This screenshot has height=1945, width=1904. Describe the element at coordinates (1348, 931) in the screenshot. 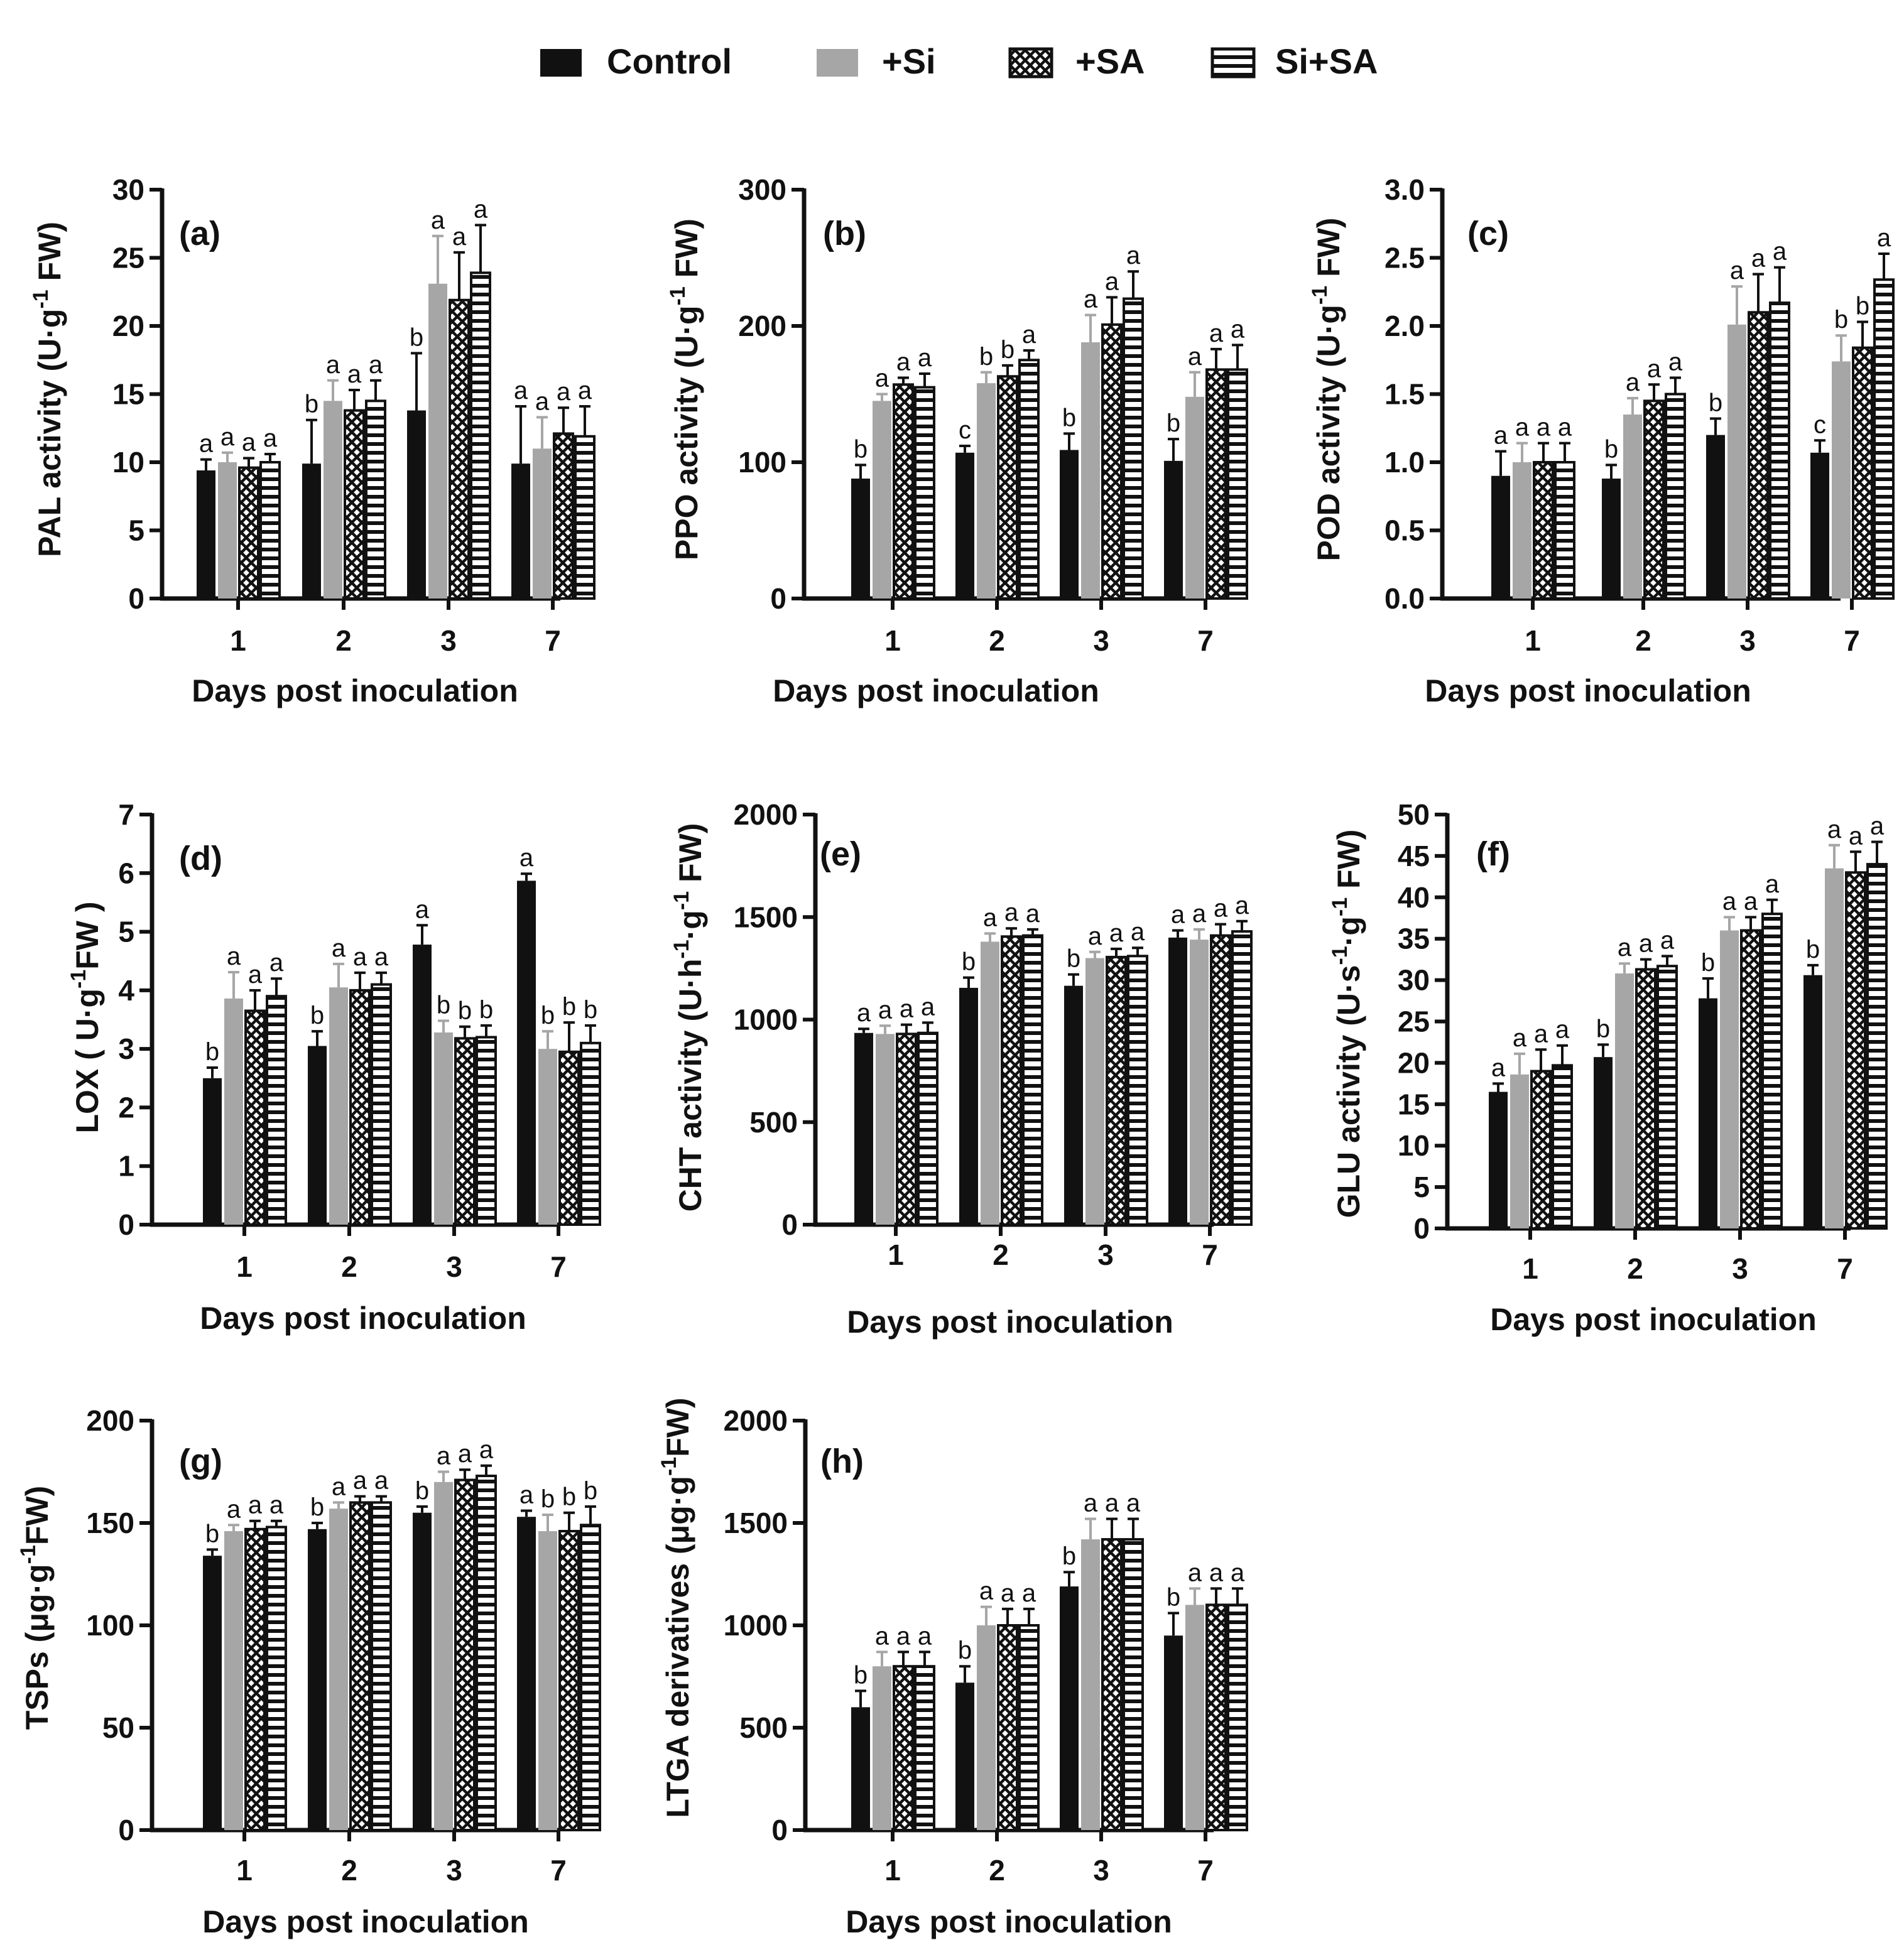

I see `y-axis-title-mid: ·g` at that location.